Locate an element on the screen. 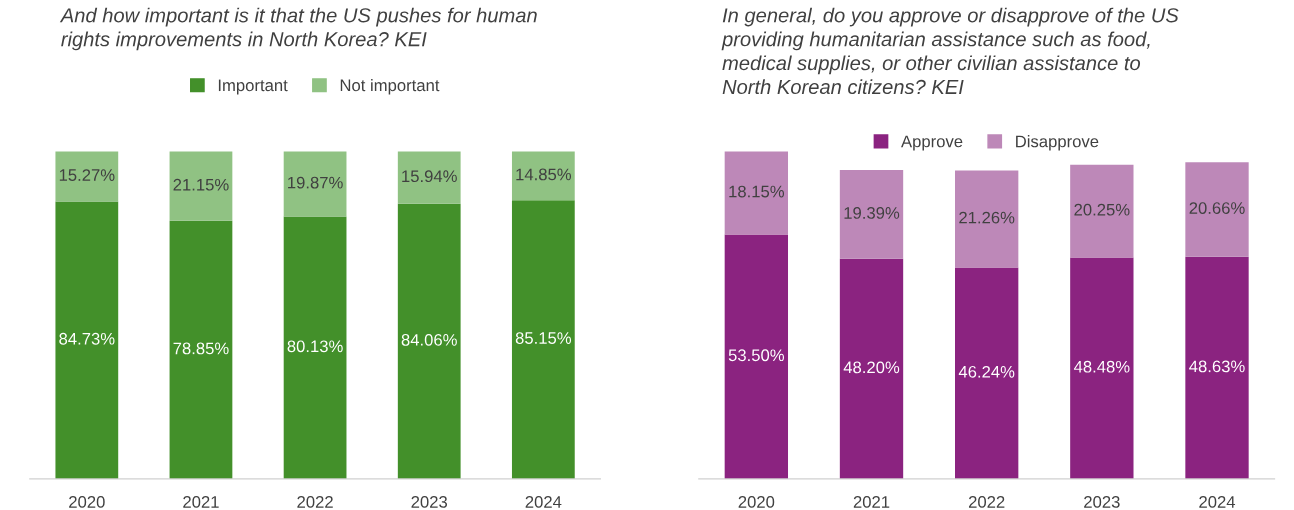  data-label: 48.20% is located at coordinates (871, 367).